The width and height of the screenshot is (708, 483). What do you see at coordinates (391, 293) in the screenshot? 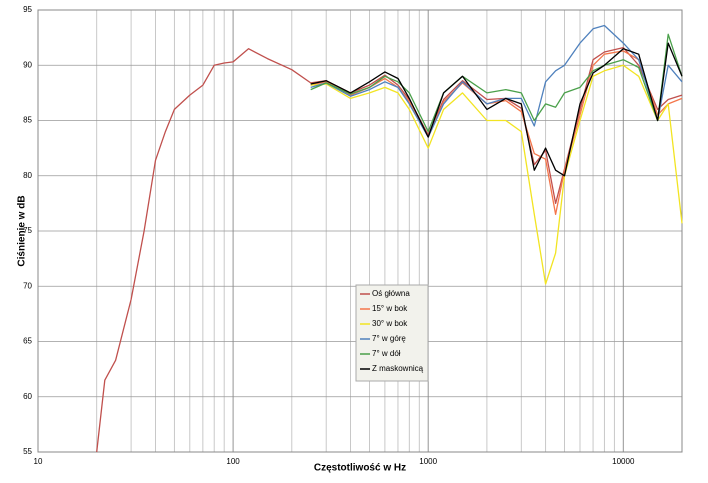
I see `legend-label: Oś główna` at bounding box center [391, 293].